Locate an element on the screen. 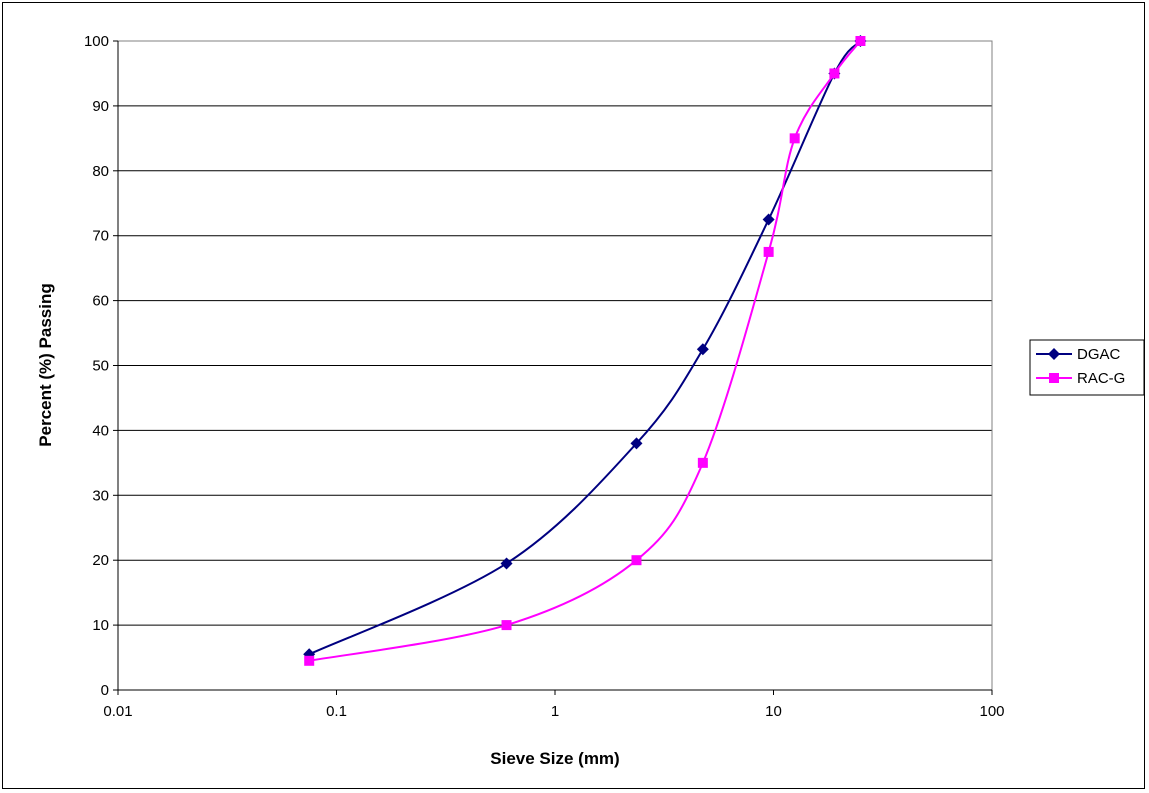 The width and height of the screenshot is (1149, 793). x-tick-label: 10 is located at coordinates (773, 711).